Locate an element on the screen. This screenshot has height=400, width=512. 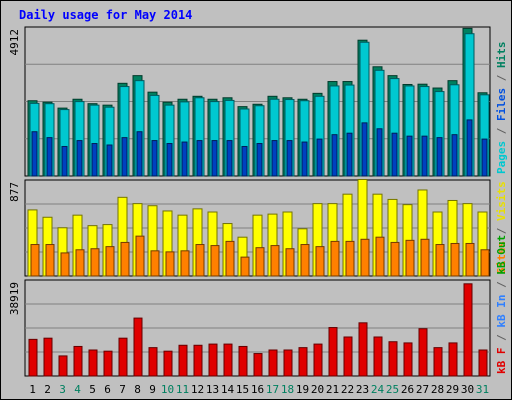
x-tick-label: 12 is located at coordinates (197, 389).